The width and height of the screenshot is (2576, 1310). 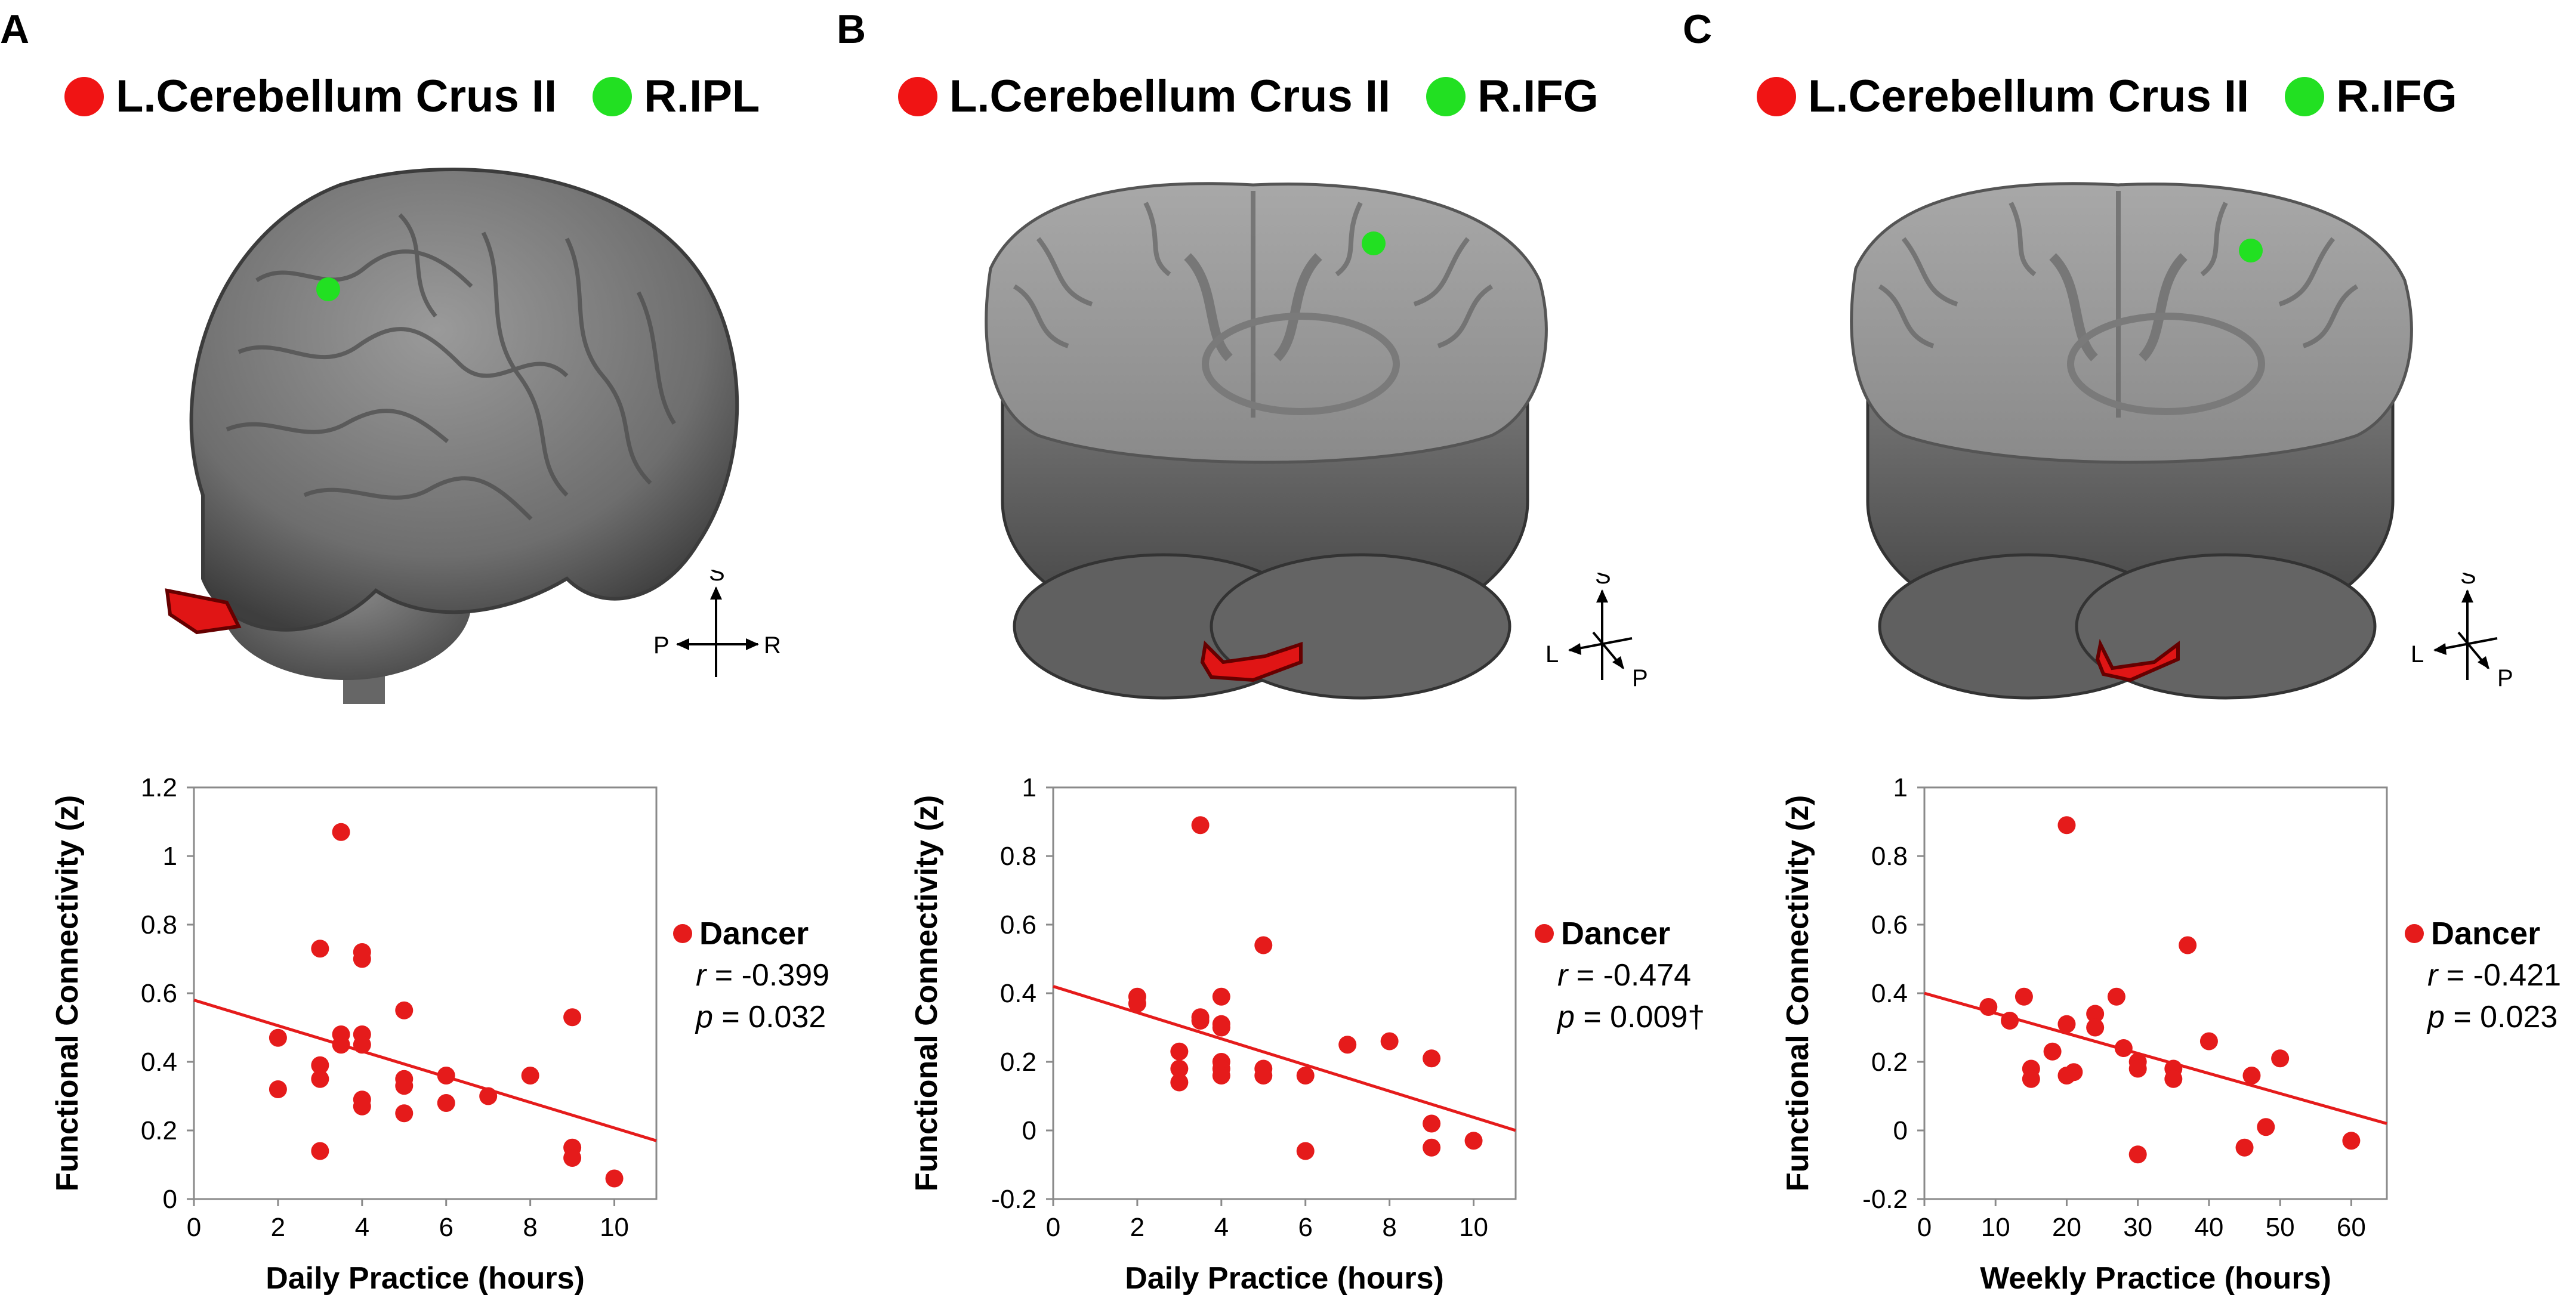 I want to click on legend-panel-c: L.Cerebellum Crus II R.IFG, so click(x=2107, y=96).